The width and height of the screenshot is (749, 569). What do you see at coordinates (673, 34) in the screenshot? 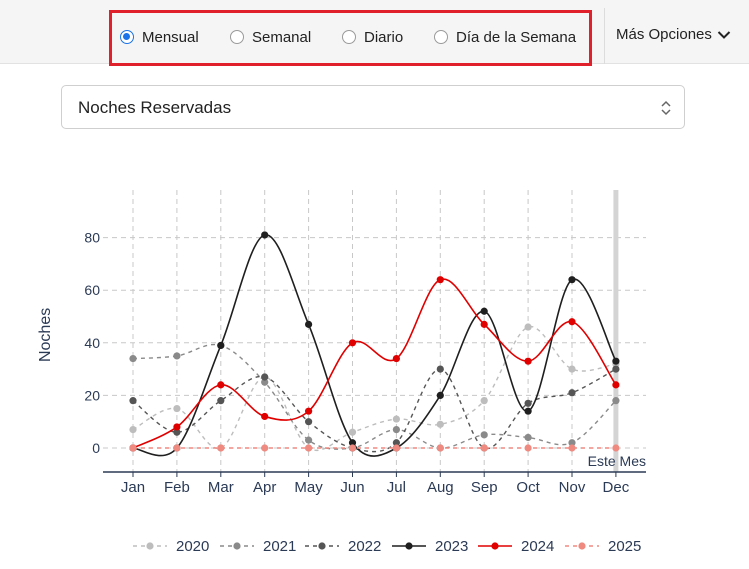
I see `more-options-button: Más Opciones` at bounding box center [673, 34].